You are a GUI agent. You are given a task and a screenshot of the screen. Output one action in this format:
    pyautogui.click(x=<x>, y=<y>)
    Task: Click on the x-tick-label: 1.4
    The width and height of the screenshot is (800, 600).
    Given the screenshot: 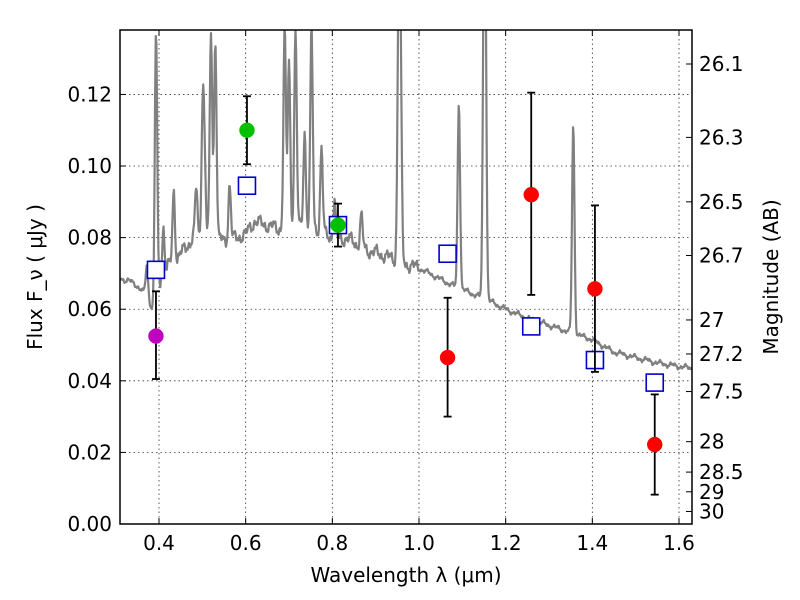 What is the action you would take?
    pyautogui.click(x=592, y=543)
    